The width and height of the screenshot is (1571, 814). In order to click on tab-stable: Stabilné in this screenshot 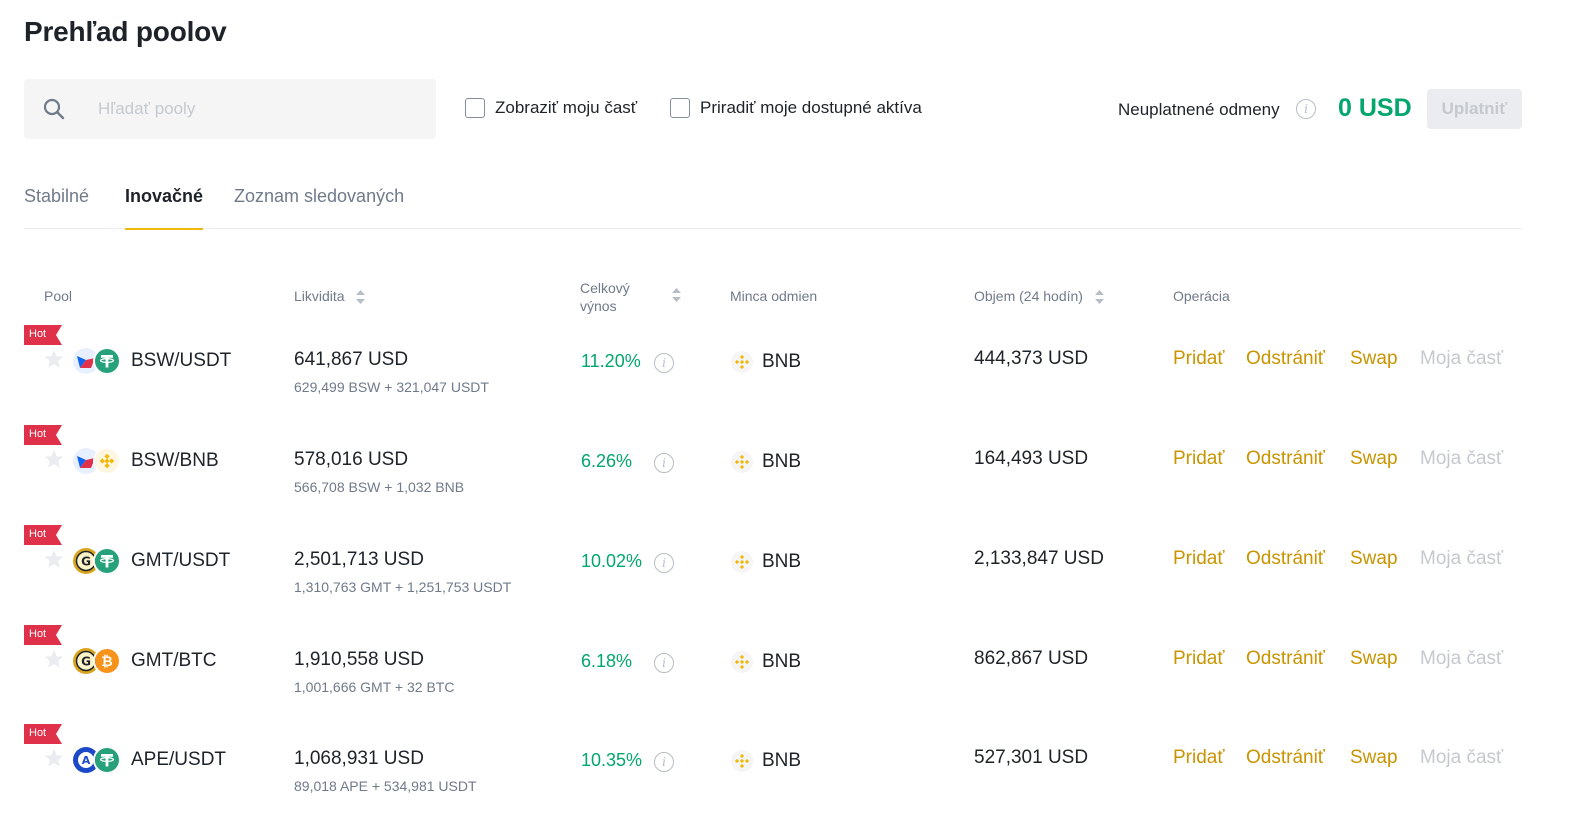, I will do `click(57, 196)`.